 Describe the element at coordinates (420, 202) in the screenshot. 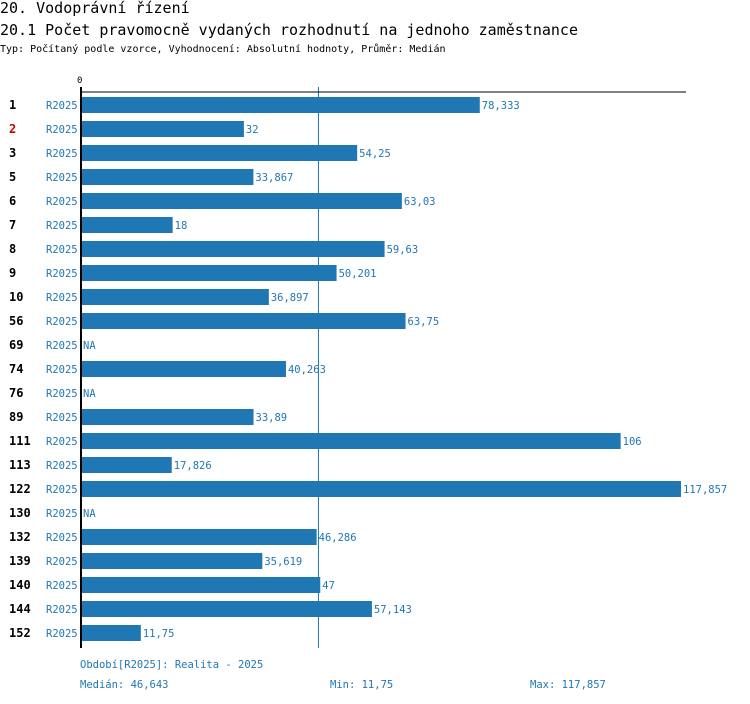

I see `value-label: 63,03` at that location.